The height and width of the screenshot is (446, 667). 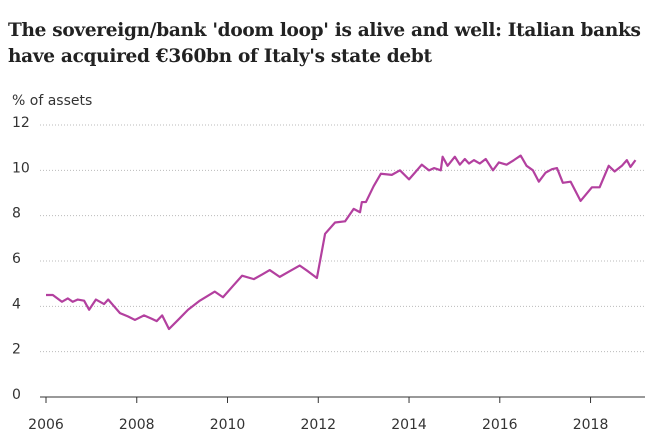 What do you see at coordinates (409, 425) in the screenshot?
I see `x-tick-label: 2014` at bounding box center [409, 425].